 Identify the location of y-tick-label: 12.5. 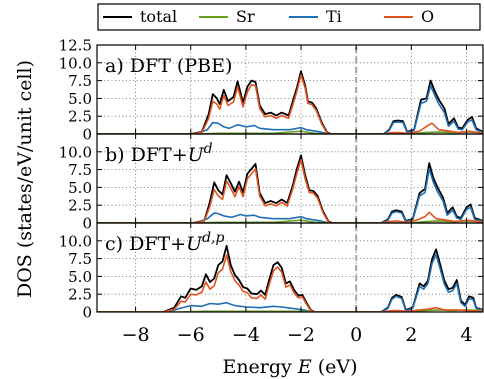
(75, 46).